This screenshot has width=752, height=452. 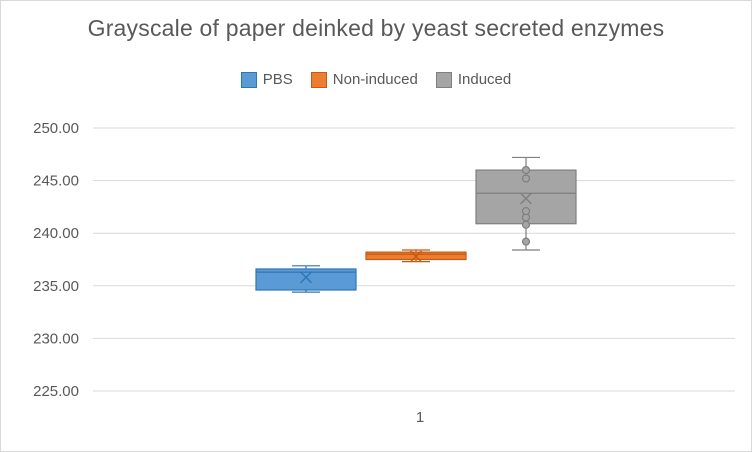 I want to click on legend-item-non-induced: Non-induced, so click(x=364, y=79).